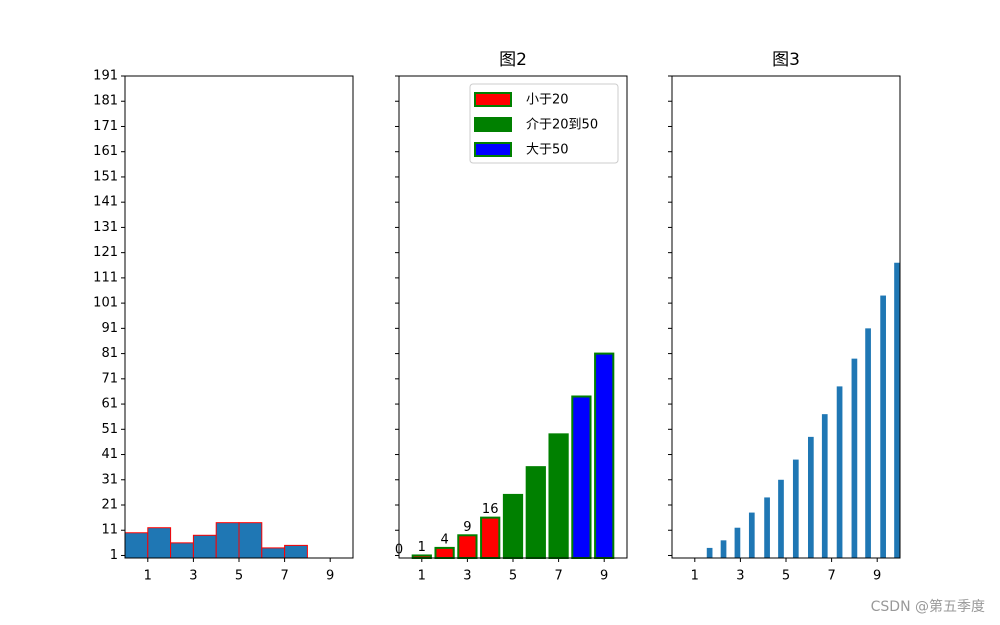 The width and height of the screenshot is (1000, 625). What do you see at coordinates (105, 202) in the screenshot?
I see `y-tick-label: 141` at bounding box center [105, 202].